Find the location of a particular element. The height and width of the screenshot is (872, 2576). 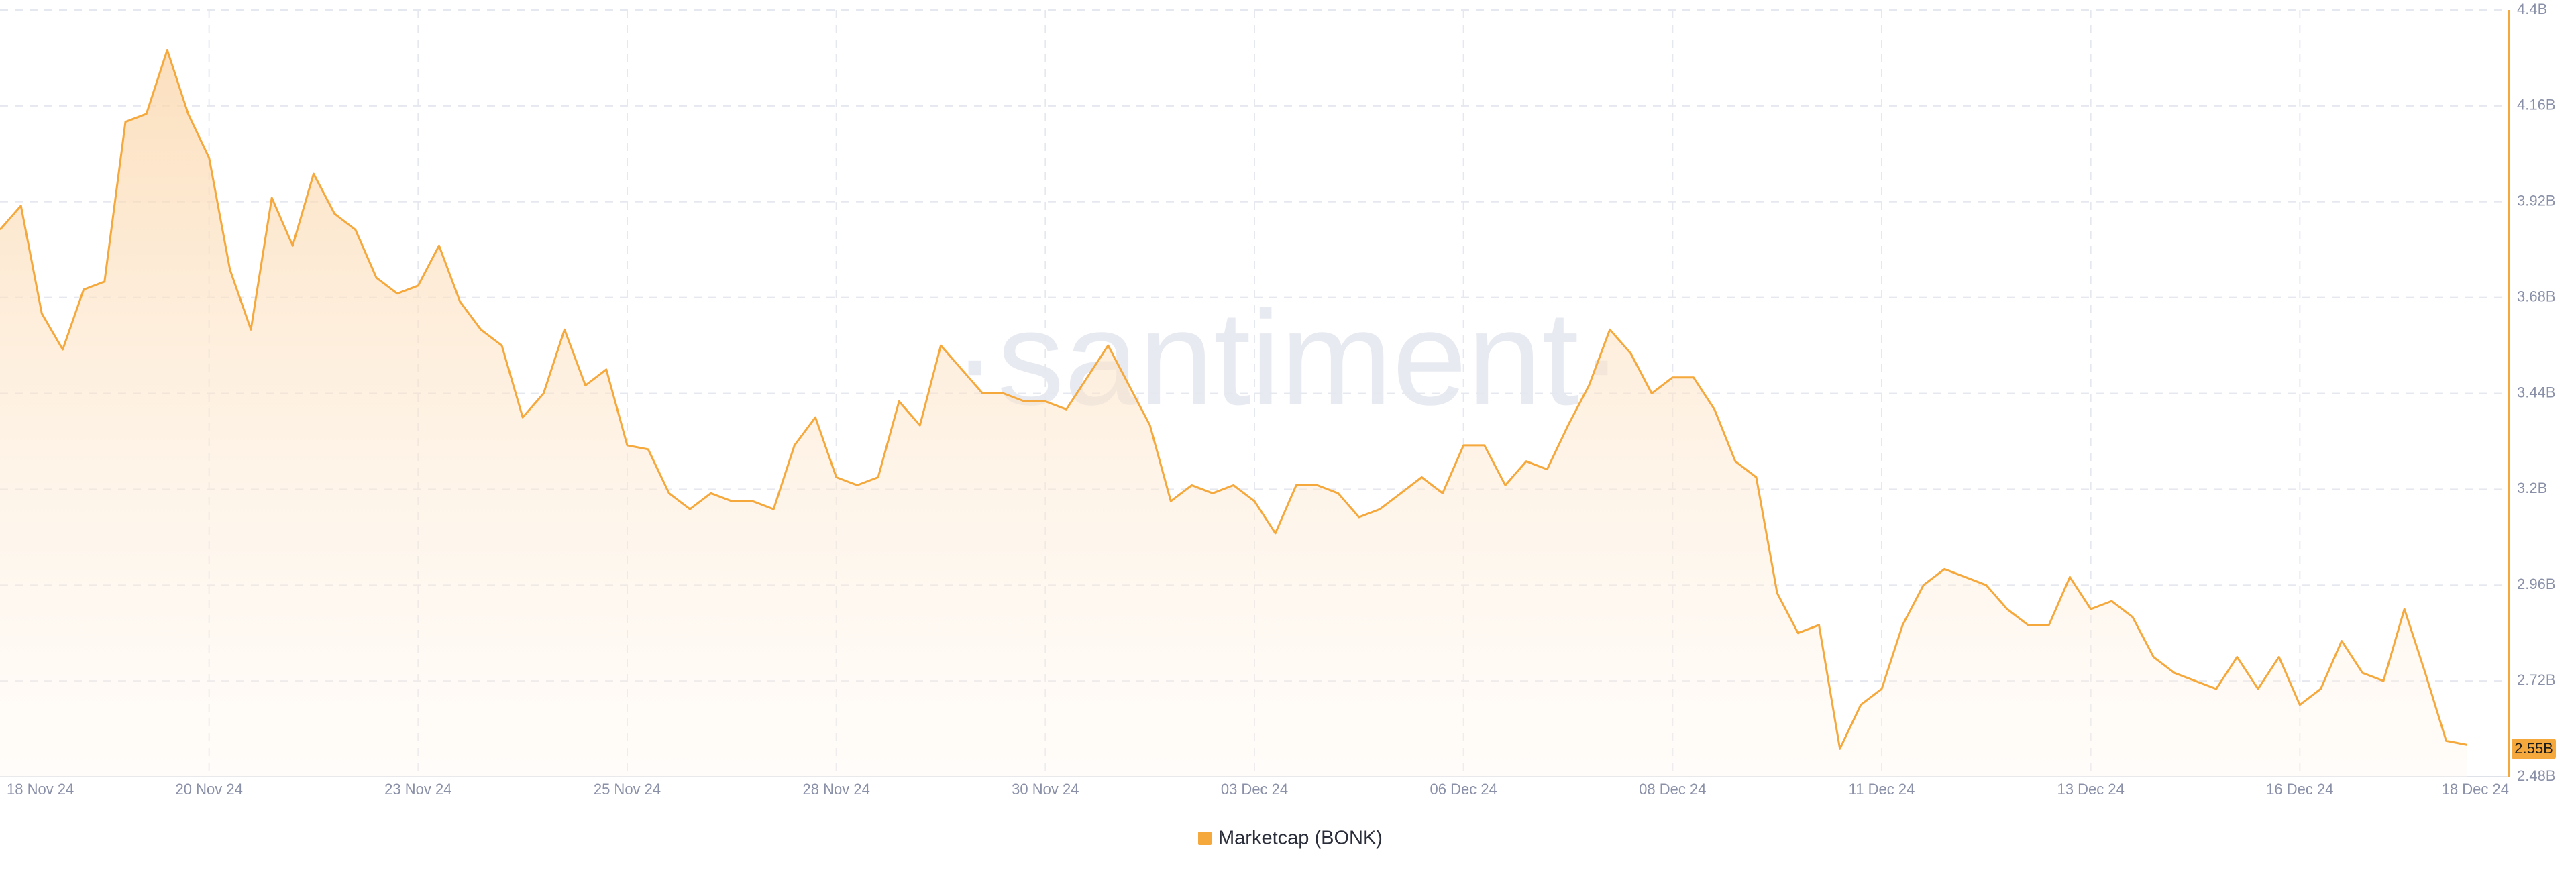

x-tick-label: 03 Dec 24 is located at coordinates (1254, 790).